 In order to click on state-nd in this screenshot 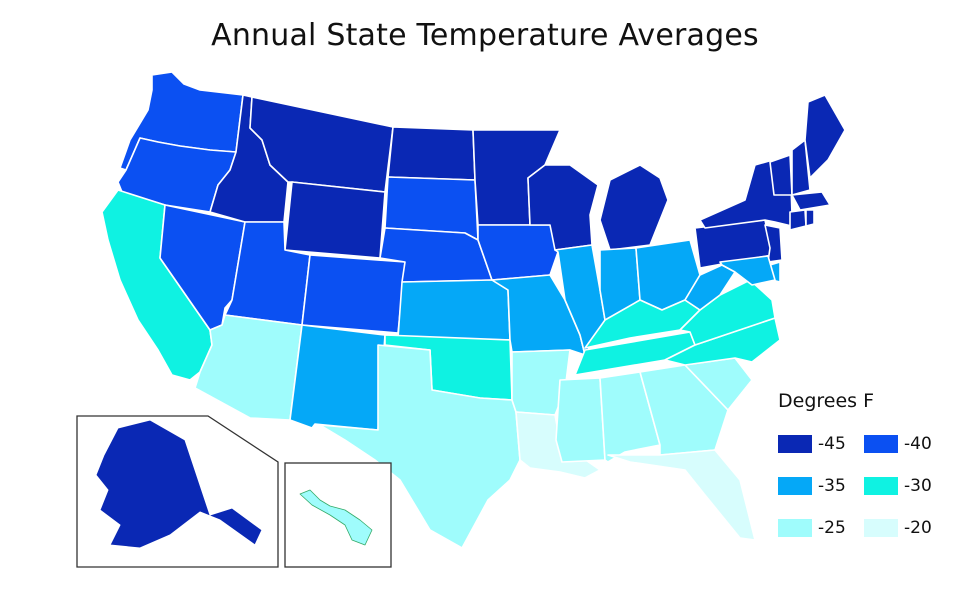, I will do `click(431, 153)`.